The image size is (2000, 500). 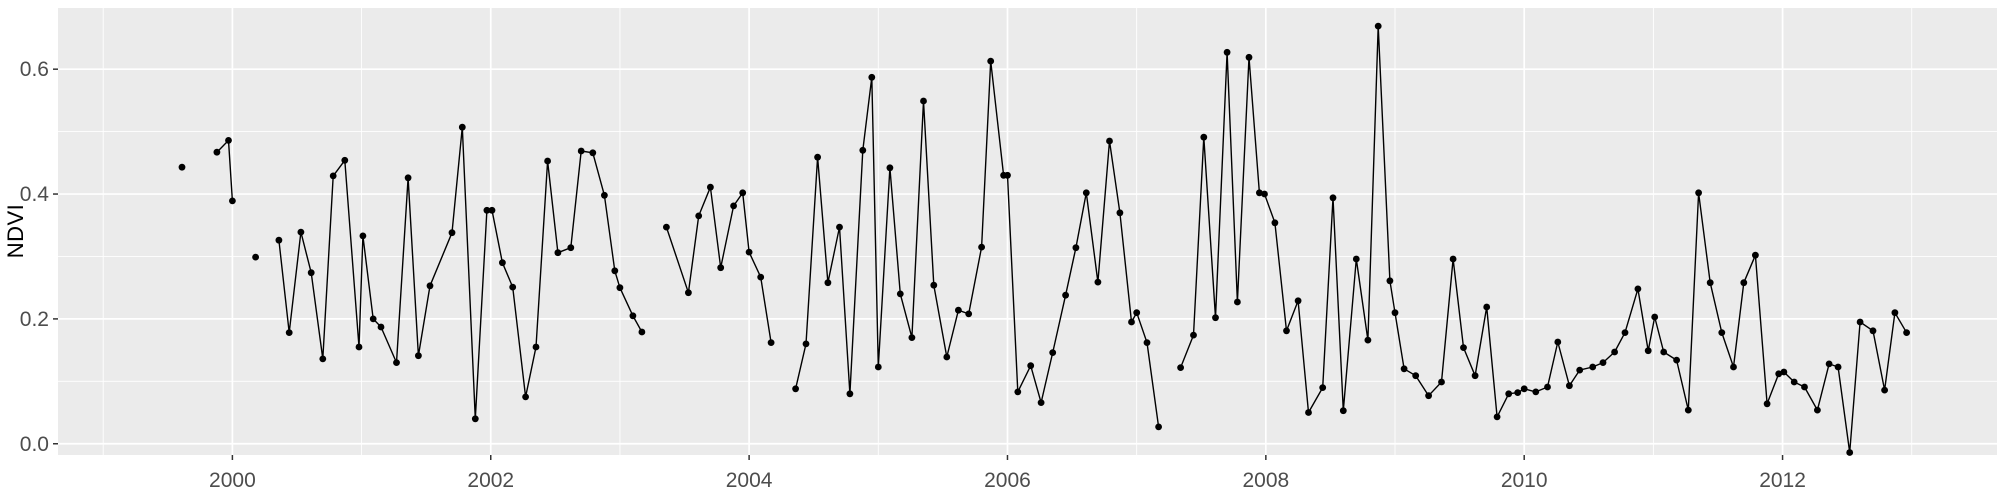 I want to click on x-tick-label: 2000, so click(x=232, y=480).